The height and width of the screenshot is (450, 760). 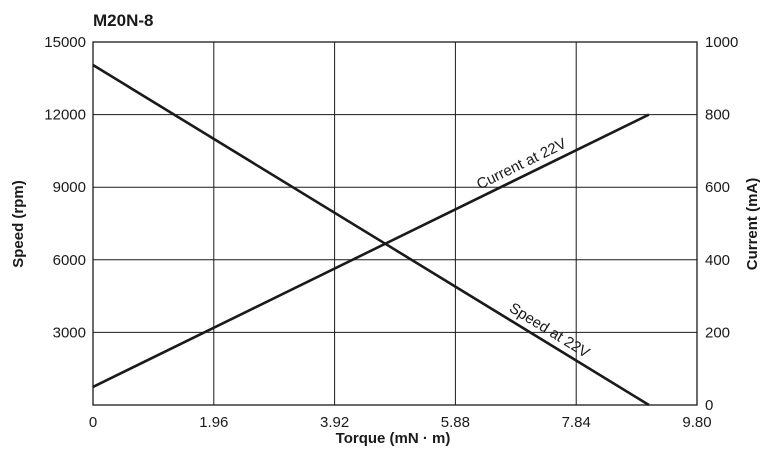 What do you see at coordinates (717, 115) in the screenshot?
I see `y-right-tick-label: 800` at bounding box center [717, 115].